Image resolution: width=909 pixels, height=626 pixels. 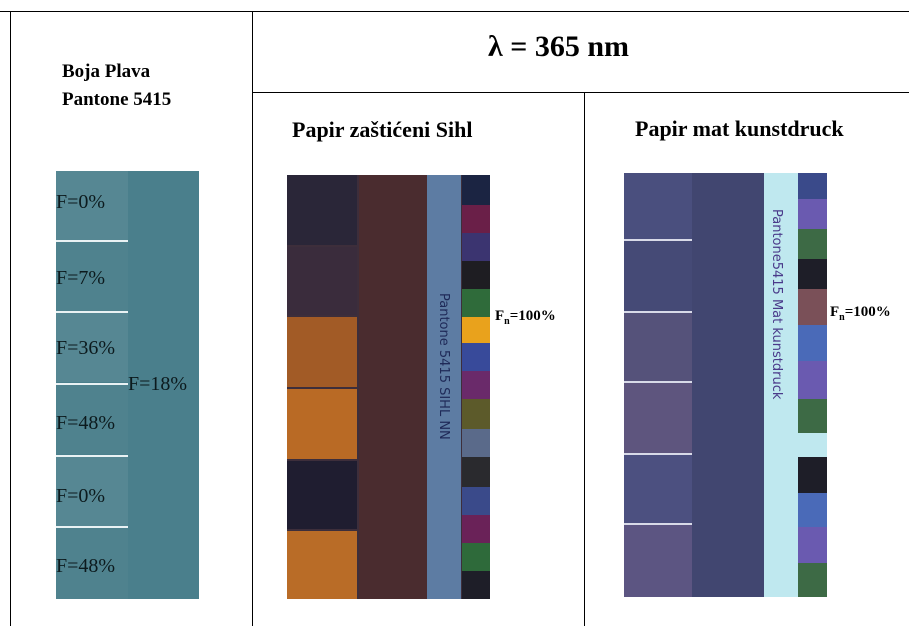 What do you see at coordinates (116, 86) in the screenshot?
I see `color-name-heading: Boja Plava Pantone 5415` at bounding box center [116, 86].